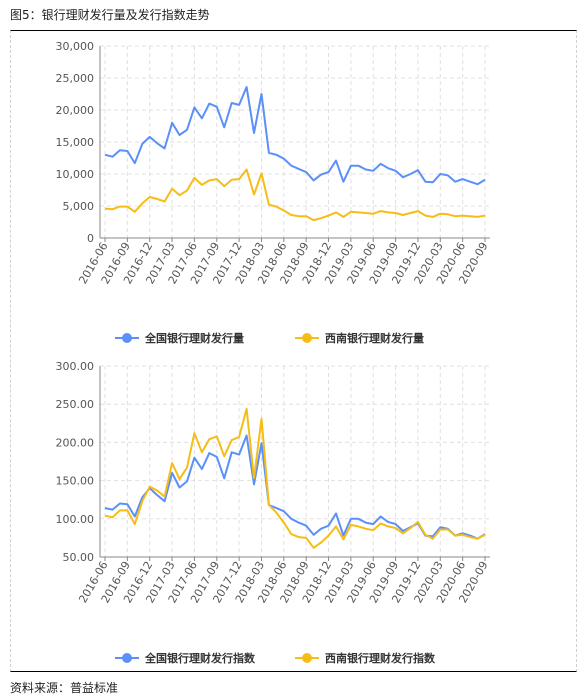 The height and width of the screenshot is (700, 587). What do you see at coordinates (380, 658) in the screenshot?
I see `legend-label: 西南银行理财发行指数` at bounding box center [380, 658].